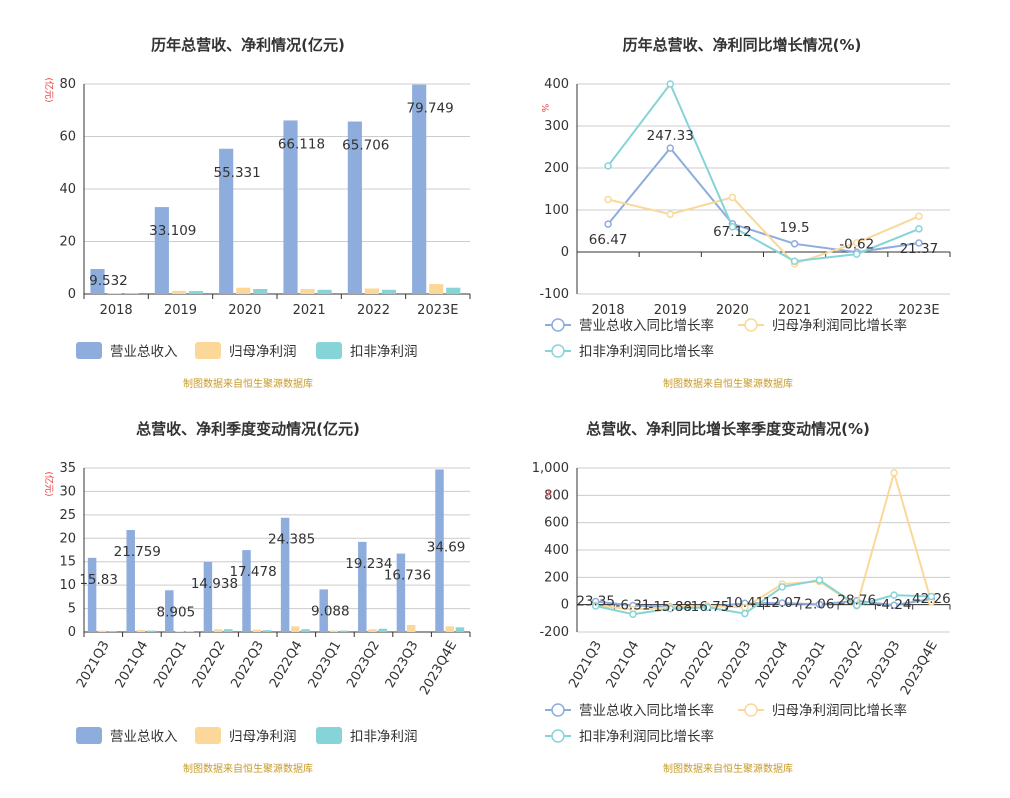  Describe the element at coordinates (732, 310) in the screenshot. I see `x-tick-label: 2020` at that location.